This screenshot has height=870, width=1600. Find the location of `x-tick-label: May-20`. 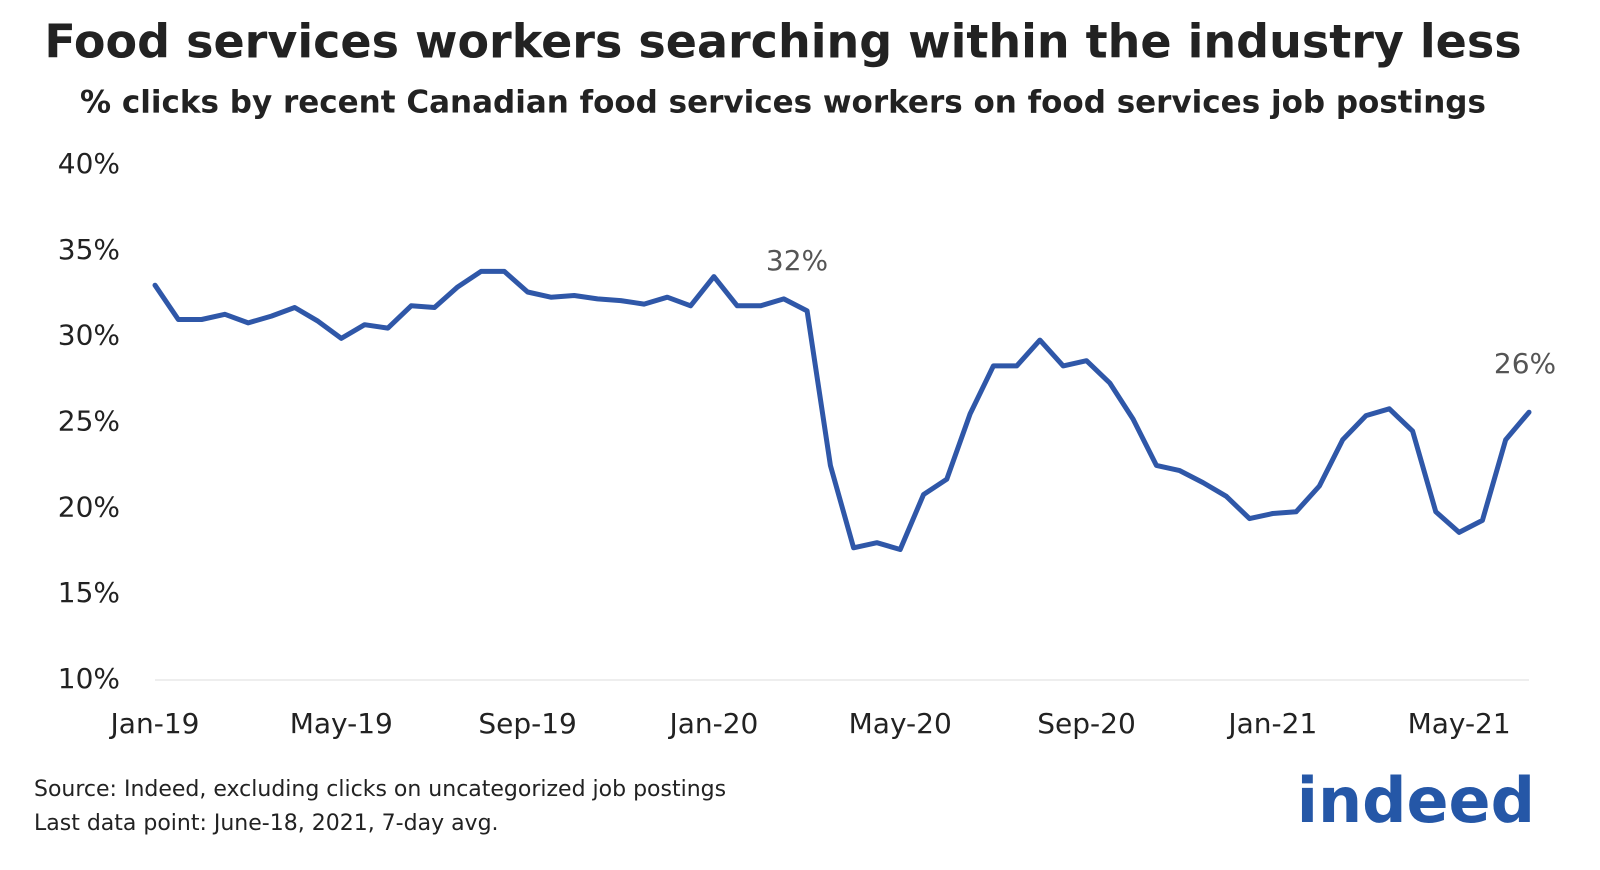

x-tick-label: May-20 is located at coordinates (900, 723).